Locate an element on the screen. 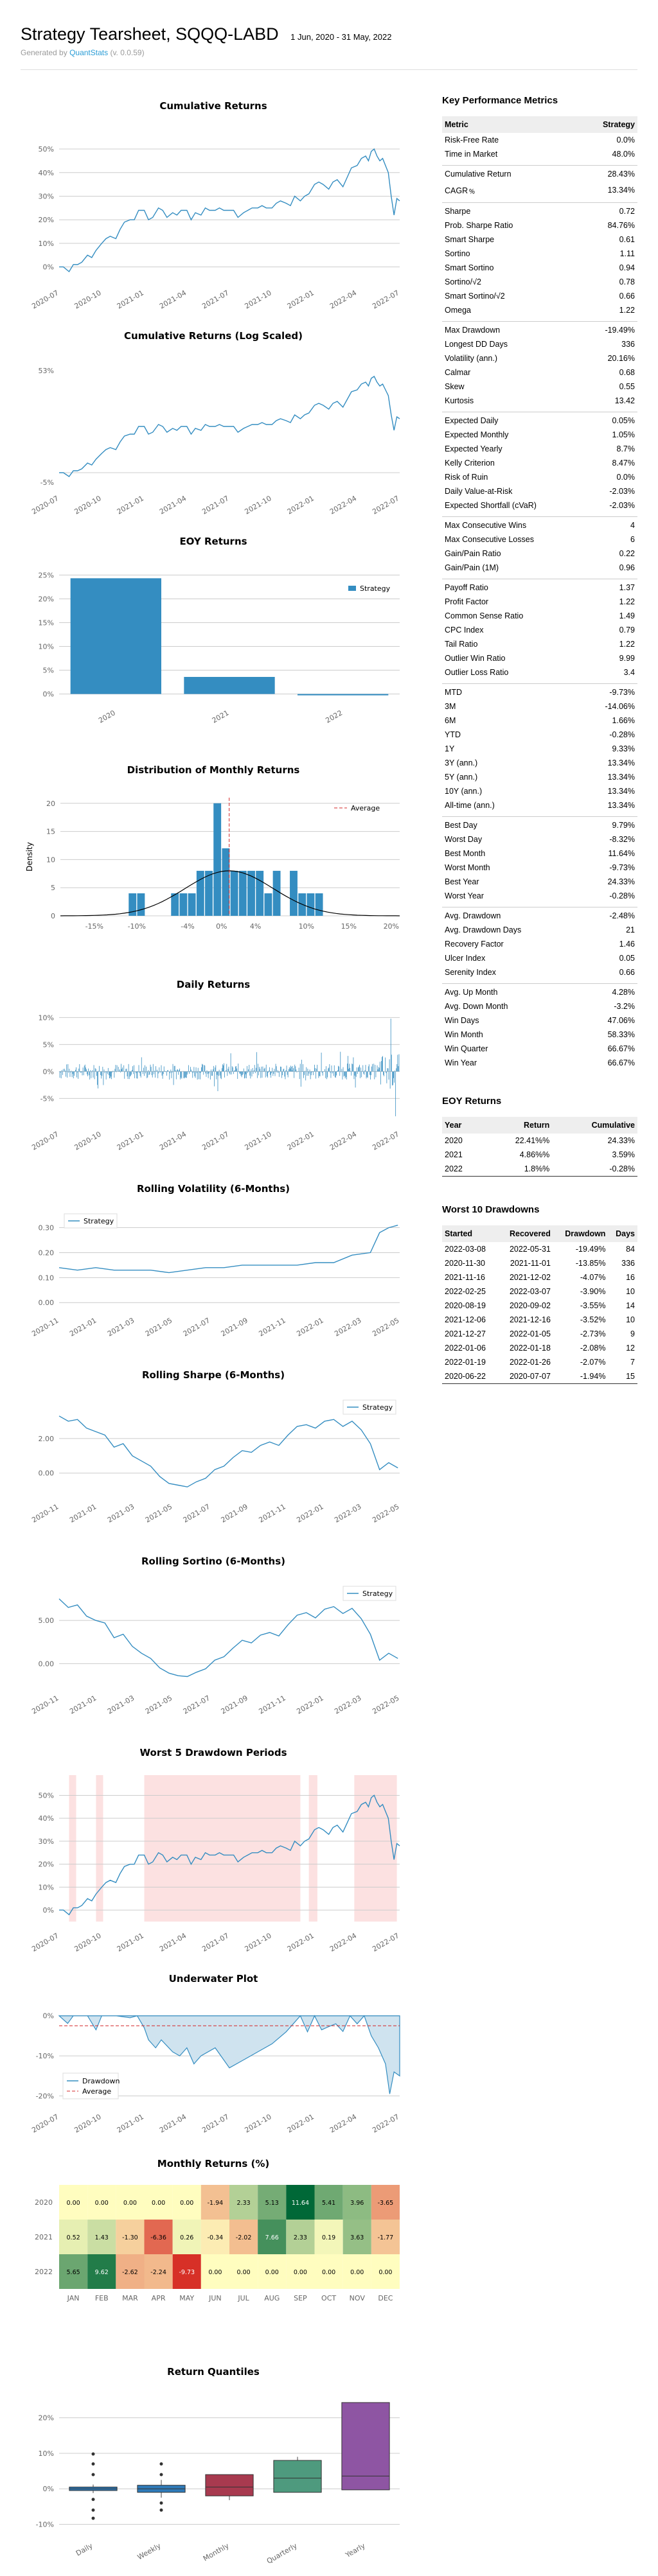  heatmap-cell-label: 5.41 is located at coordinates (328, 2203).